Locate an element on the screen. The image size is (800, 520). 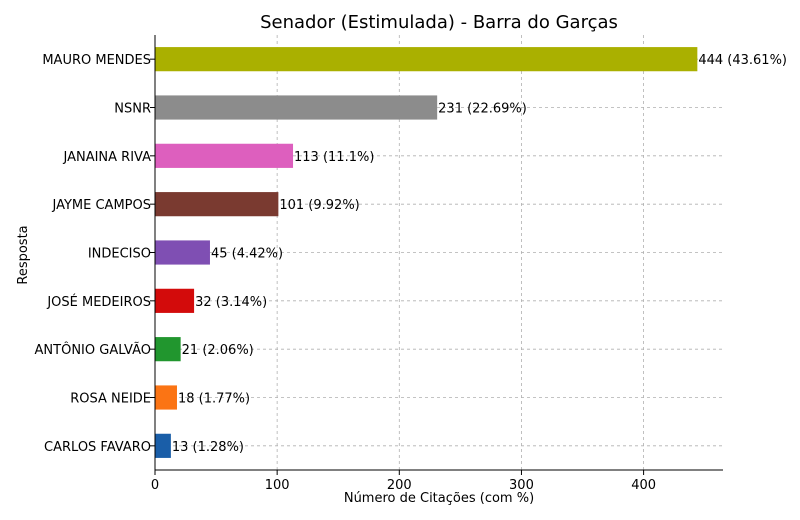
data-label: 444 (43.61%) is located at coordinates (742, 60).